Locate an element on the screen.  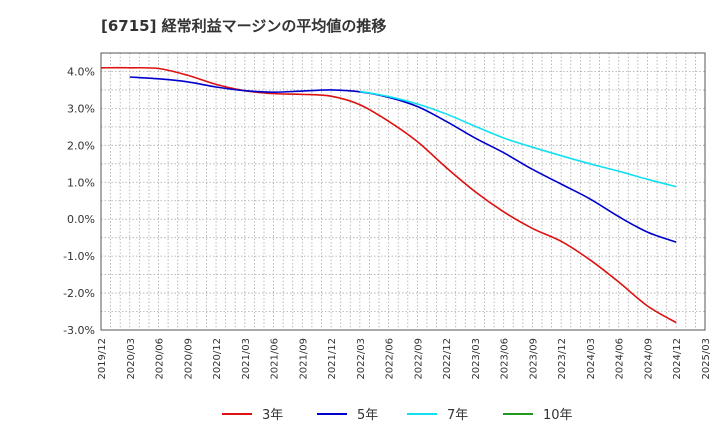
legend: 3年 5年 7年 10年 is located at coordinates (397, 415).